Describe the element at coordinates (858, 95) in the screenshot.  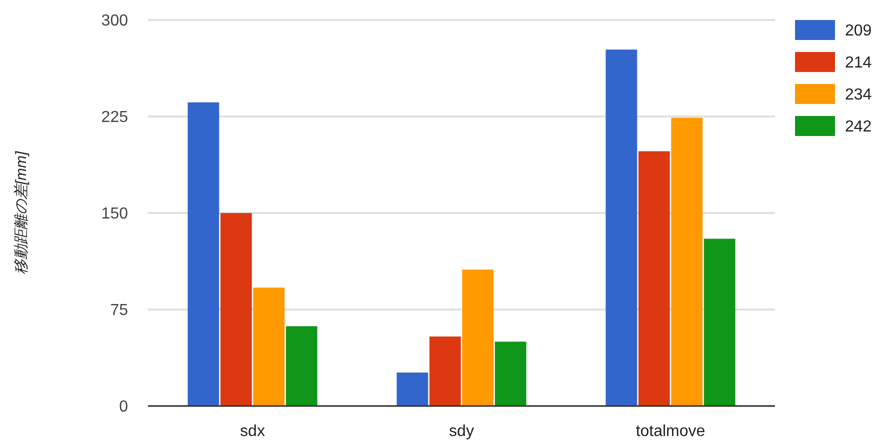
I see `legend-label: 234` at that location.